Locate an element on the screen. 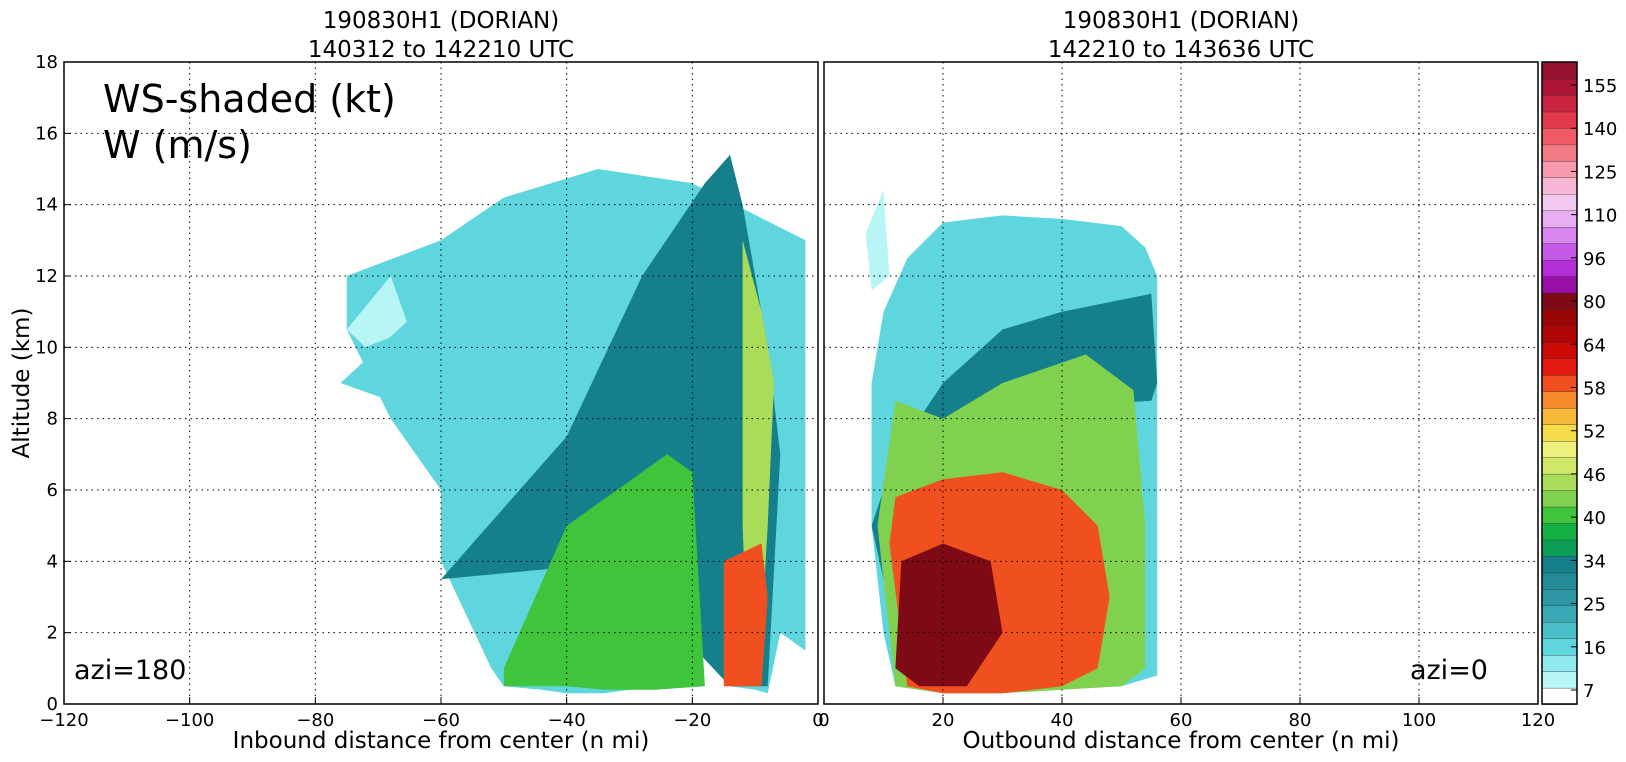  altitude-y-ticks: 0 2 4 6 8 10 12 14 16 18 is located at coordinates (53, 383).